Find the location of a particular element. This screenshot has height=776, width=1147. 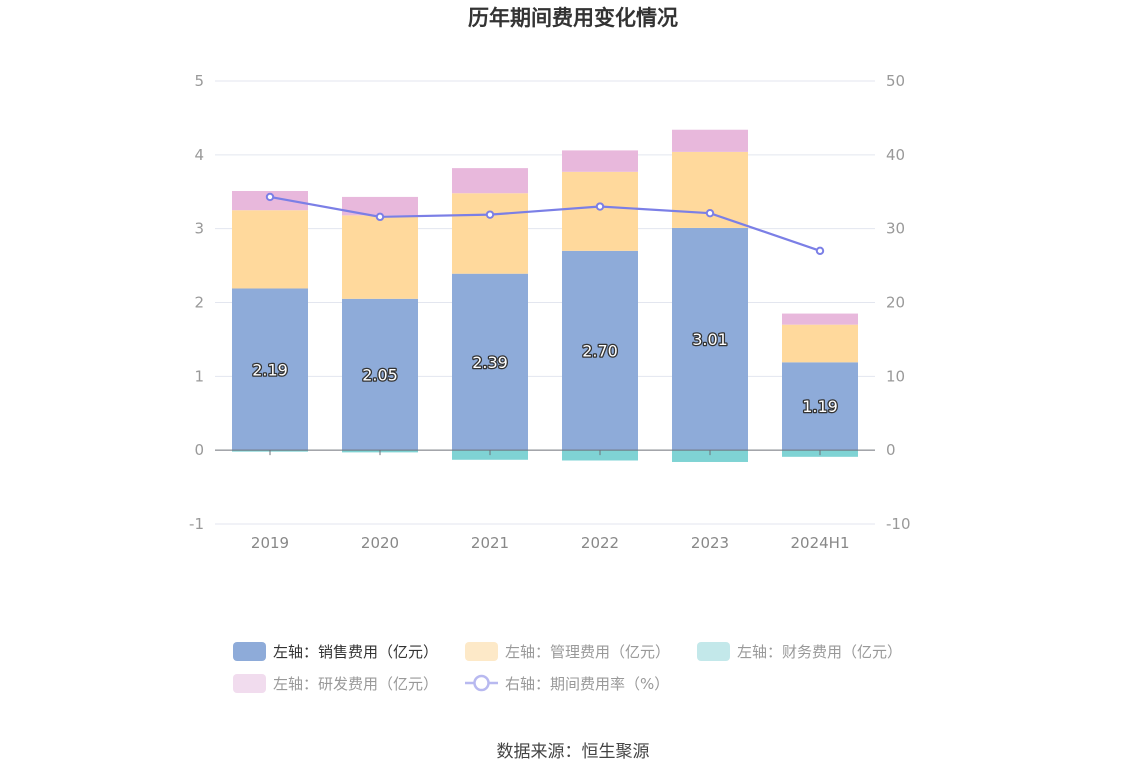

bar-sales-2024h1 is located at coordinates (820, 406).